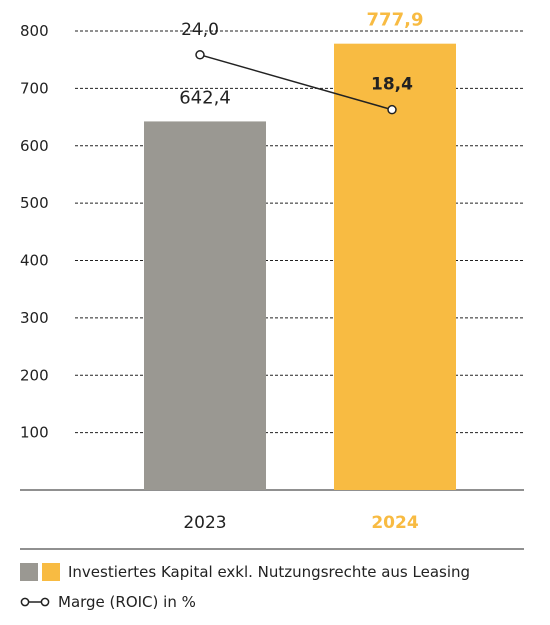  I want to click on roic-value-label-2024: 18,4, so click(392, 85).